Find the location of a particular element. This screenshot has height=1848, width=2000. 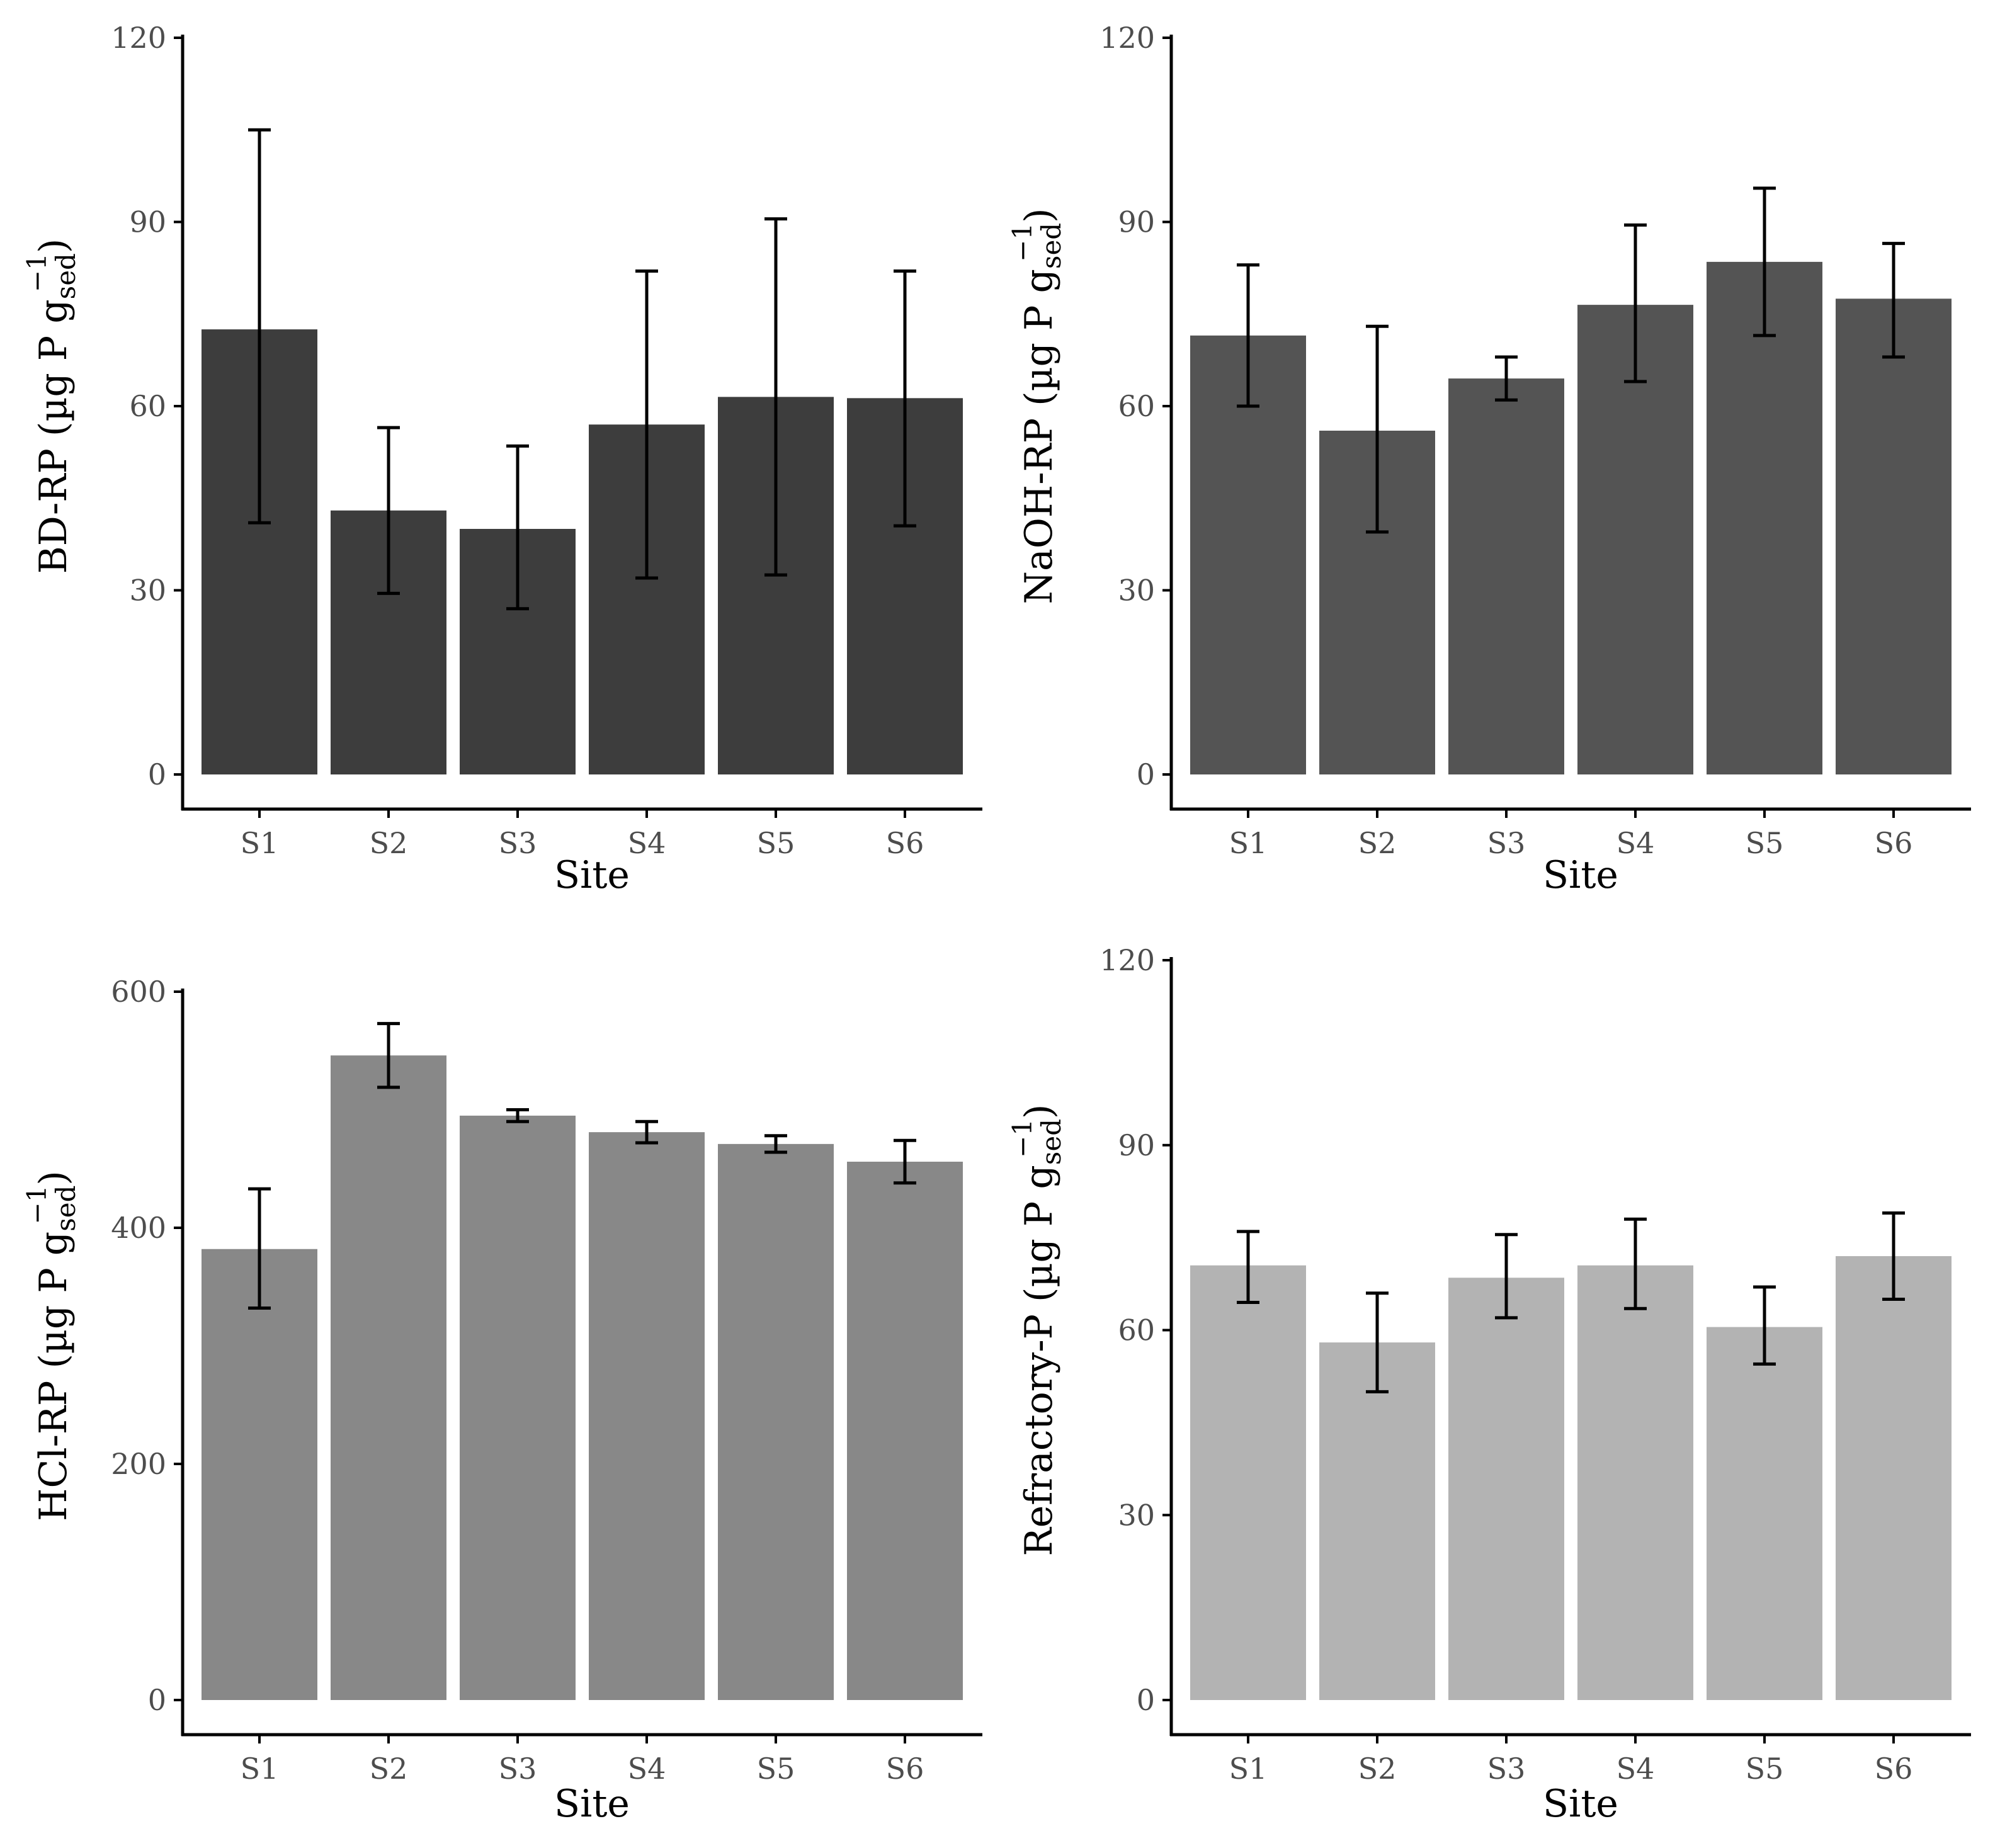

y-axis-title-main: BD-RP (µg P g is located at coordinates (53, 437).